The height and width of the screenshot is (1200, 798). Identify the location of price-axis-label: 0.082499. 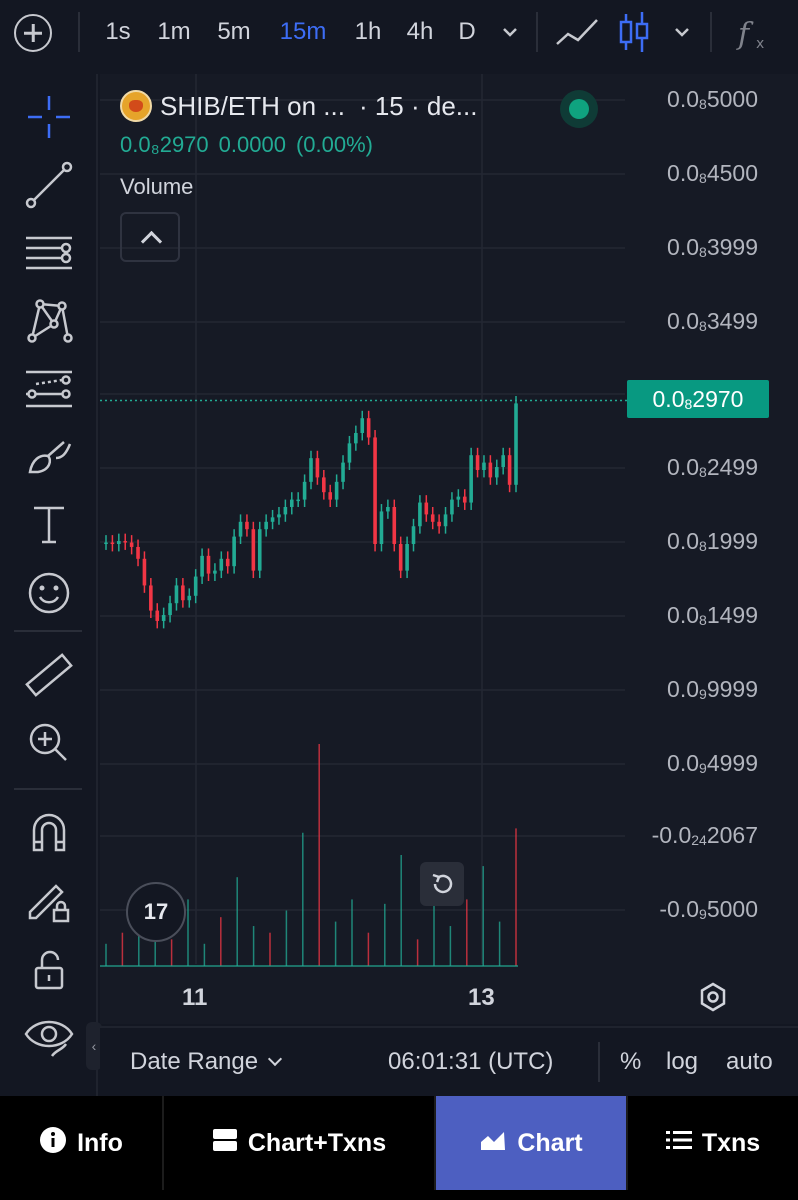
(712, 467).